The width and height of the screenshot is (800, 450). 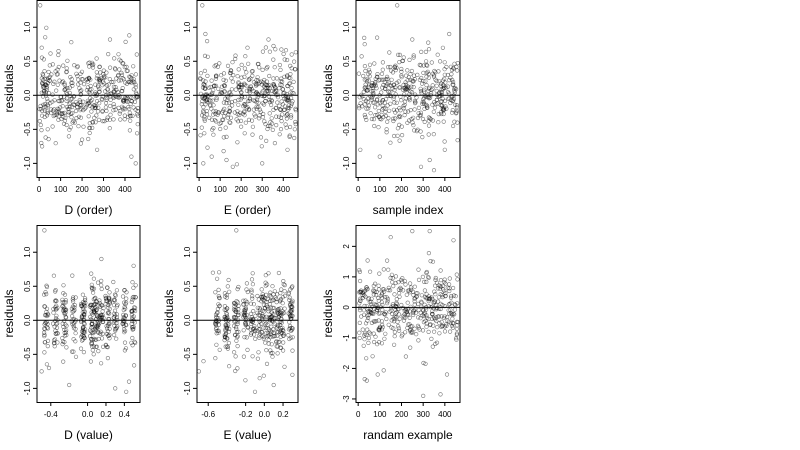 I want to click on x-tick-label: 0.2, so click(x=283, y=414).